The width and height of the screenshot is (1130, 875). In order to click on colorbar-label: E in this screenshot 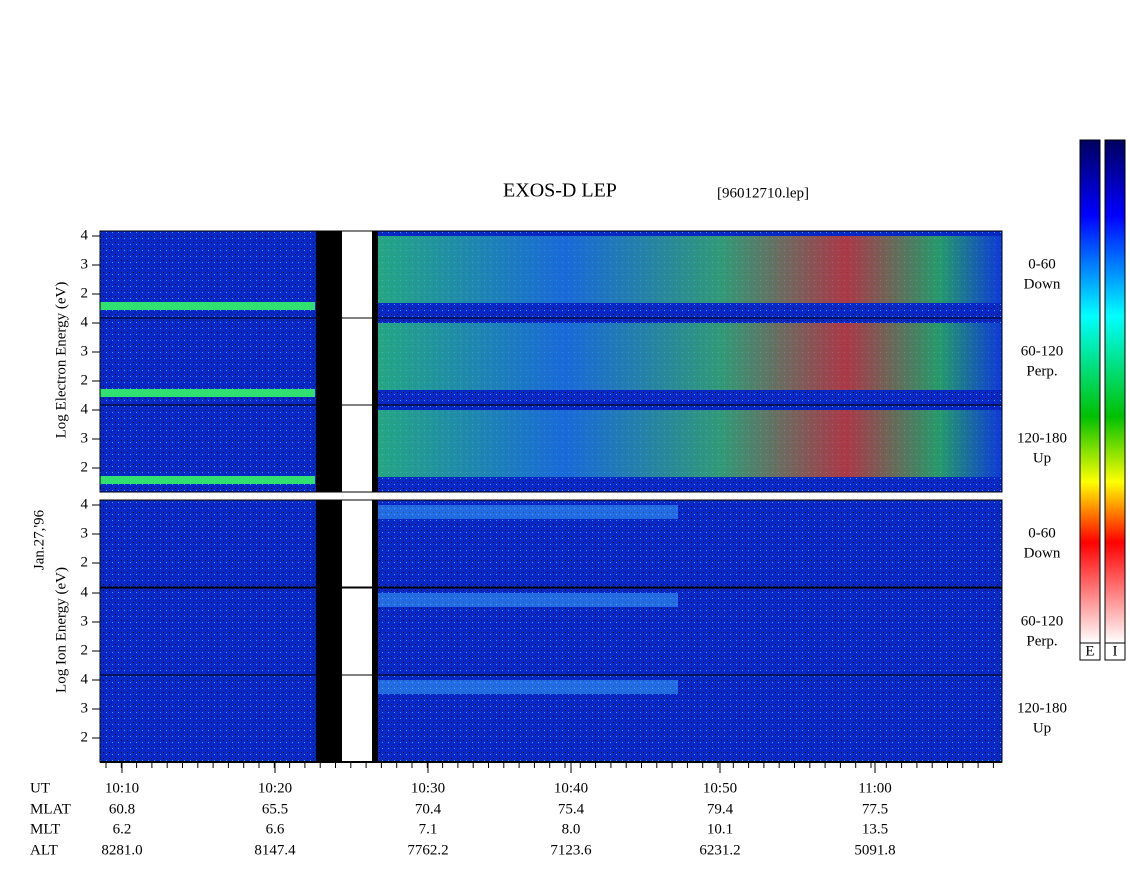, I will do `click(1089, 651)`.